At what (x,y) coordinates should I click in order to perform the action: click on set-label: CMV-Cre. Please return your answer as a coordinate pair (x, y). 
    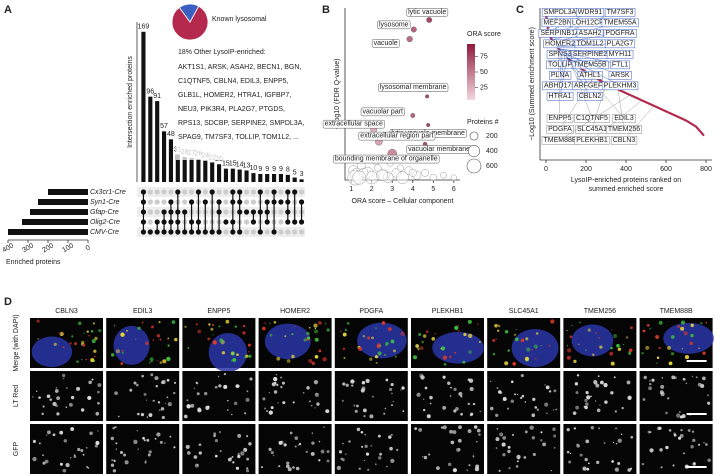
    Looking at the image, I should click on (104, 232).